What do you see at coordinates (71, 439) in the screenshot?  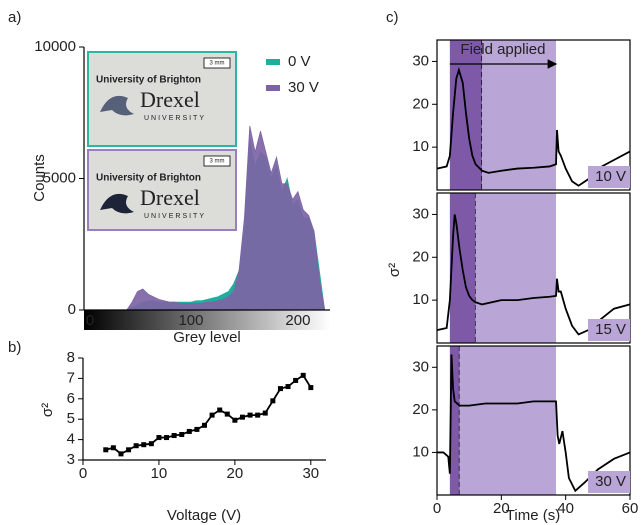 I see `y-tick-label: 4` at bounding box center [71, 439].